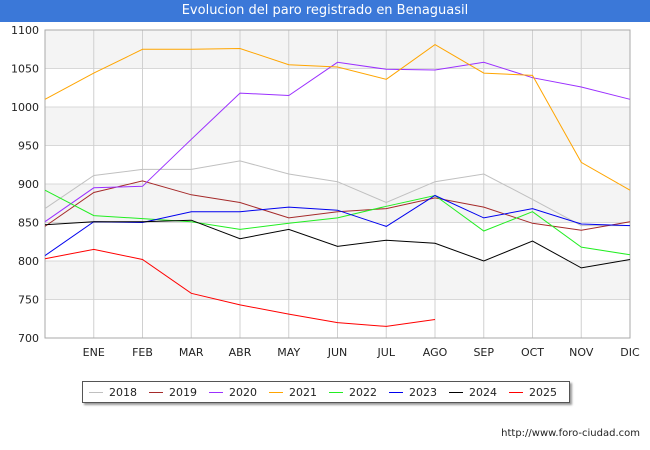 The height and width of the screenshot is (450, 650). Describe the element at coordinates (240, 287) in the screenshot. I see `series-line-2025` at that location.